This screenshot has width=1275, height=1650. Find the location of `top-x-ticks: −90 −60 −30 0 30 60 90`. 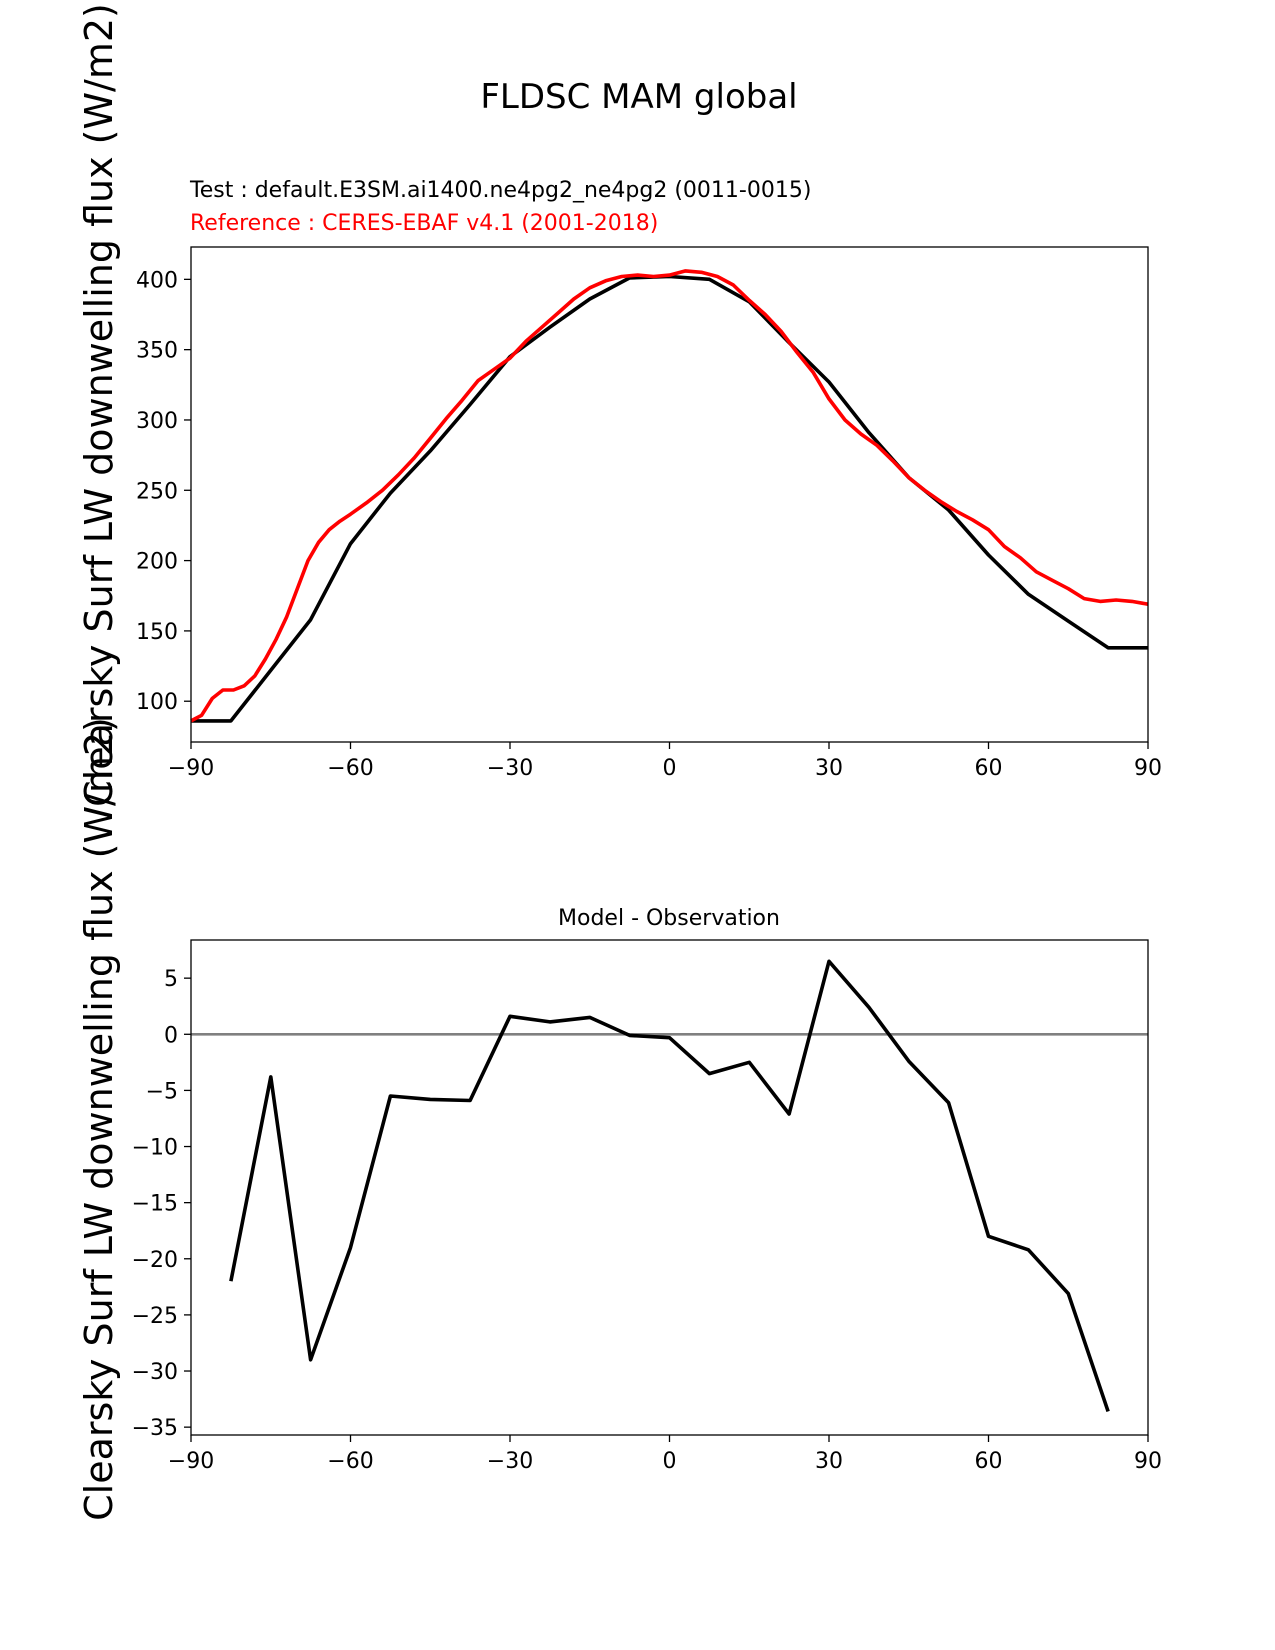

top-x-ticks: −90 −60 −30 0 30 60 90 is located at coordinates (665, 761).